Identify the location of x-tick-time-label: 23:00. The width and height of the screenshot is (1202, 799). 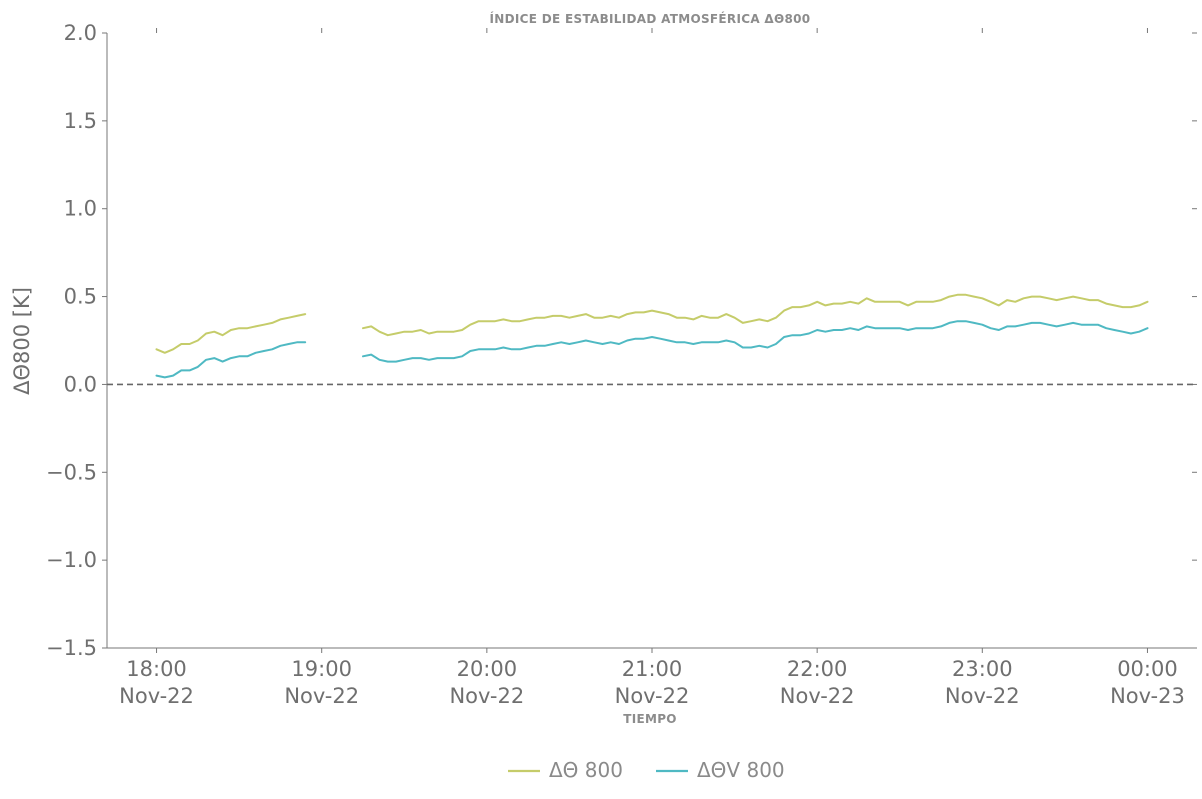
(982, 669).